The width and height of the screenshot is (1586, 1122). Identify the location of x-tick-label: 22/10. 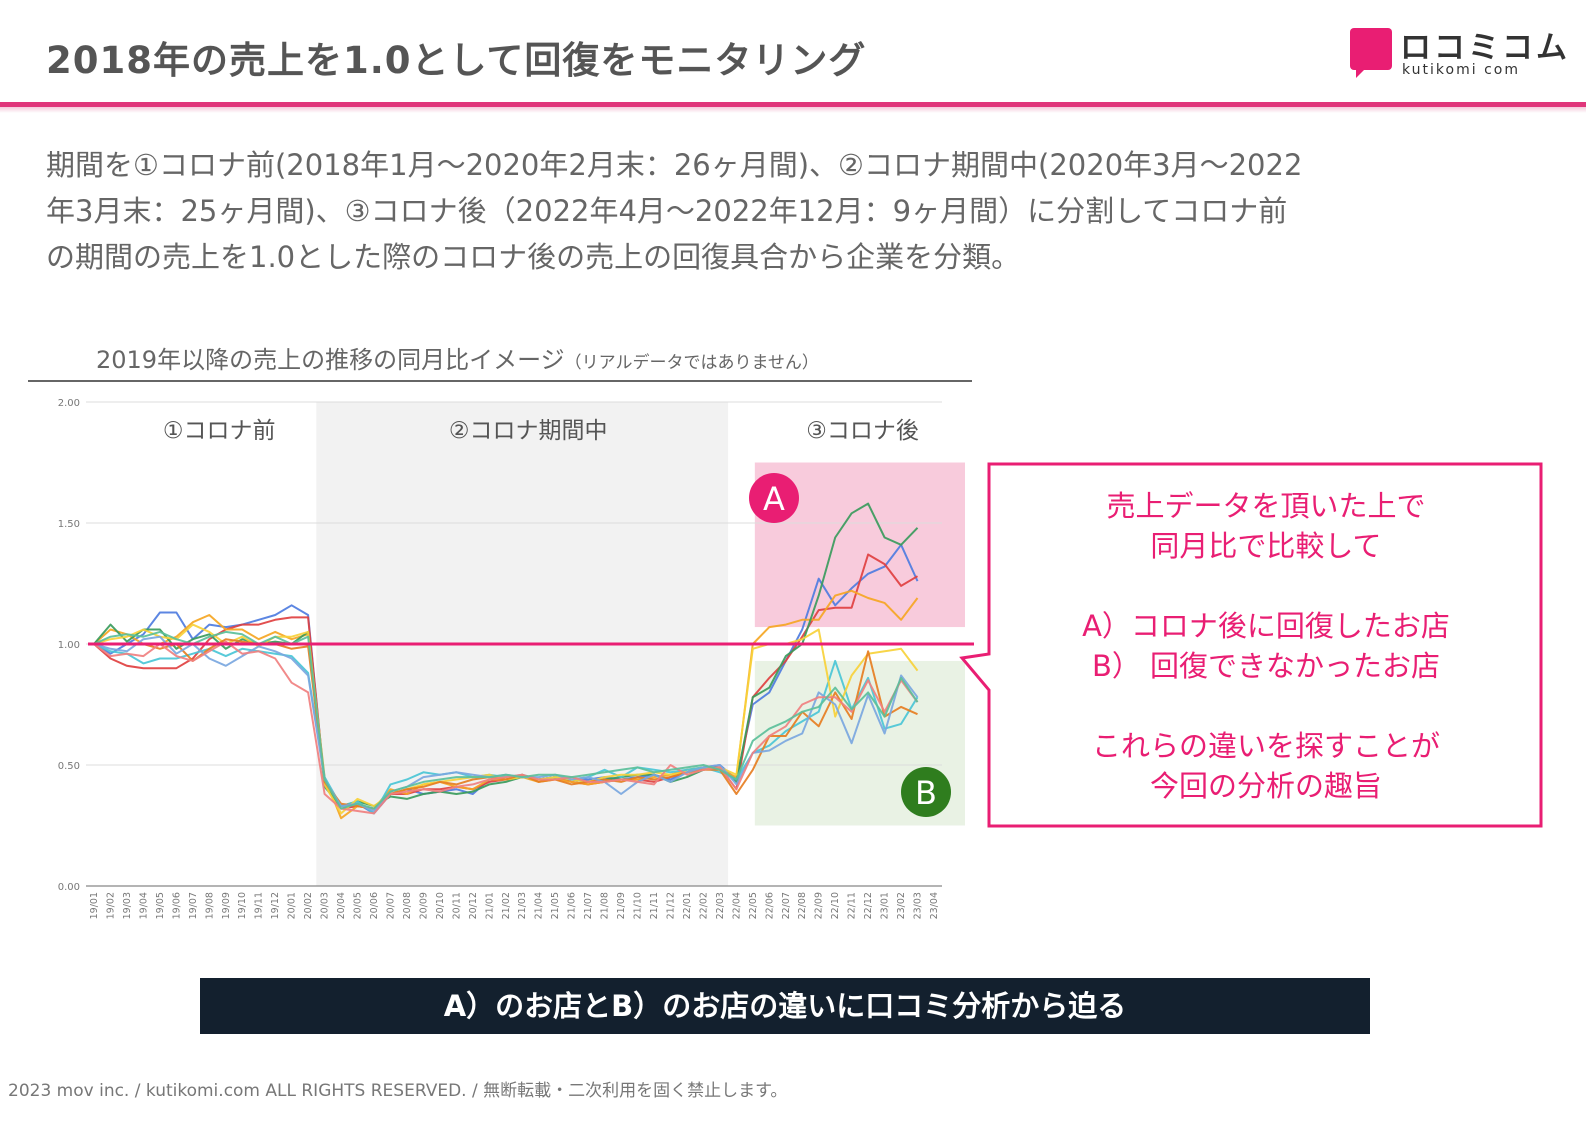
(835, 905).